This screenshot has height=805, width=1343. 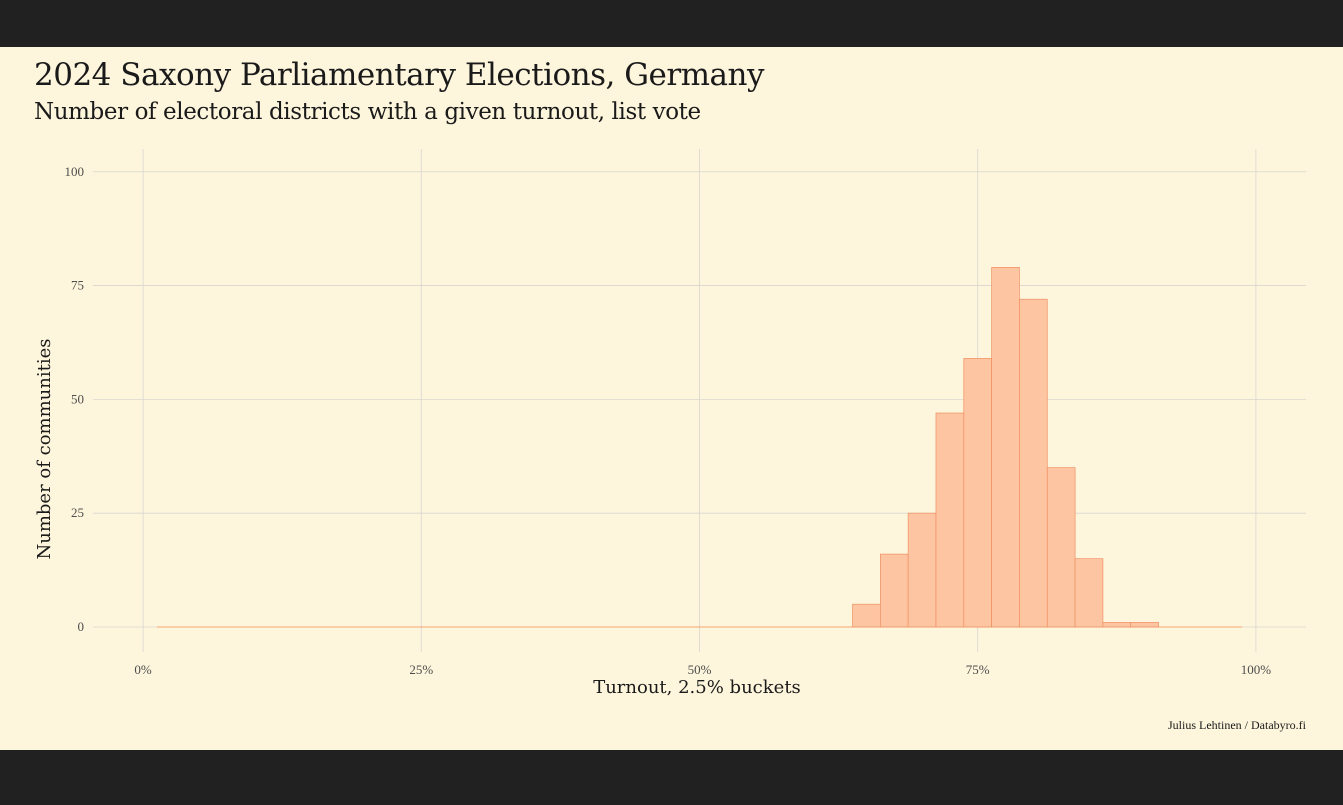 I want to click on y-tick-label: 50, so click(x=77, y=398).